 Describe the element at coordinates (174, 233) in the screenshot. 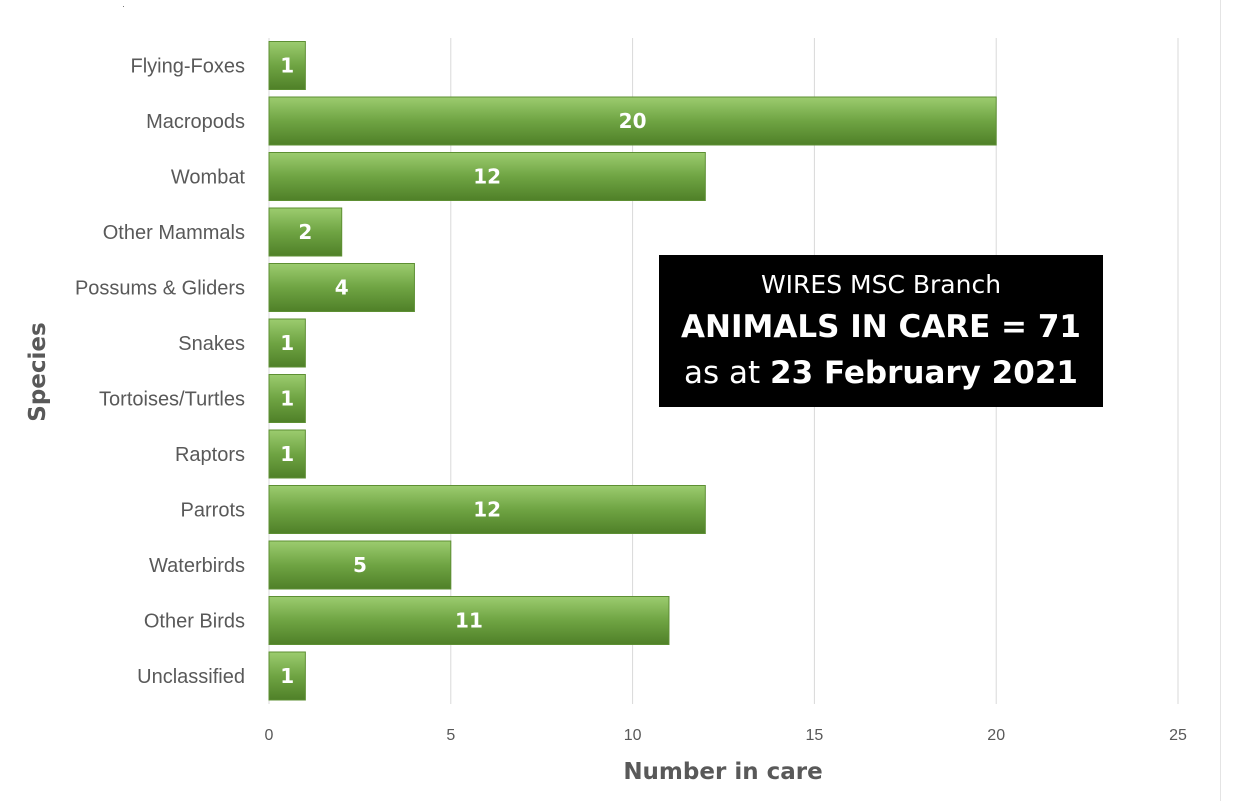

I see `category-label: Other Mammals` at that location.